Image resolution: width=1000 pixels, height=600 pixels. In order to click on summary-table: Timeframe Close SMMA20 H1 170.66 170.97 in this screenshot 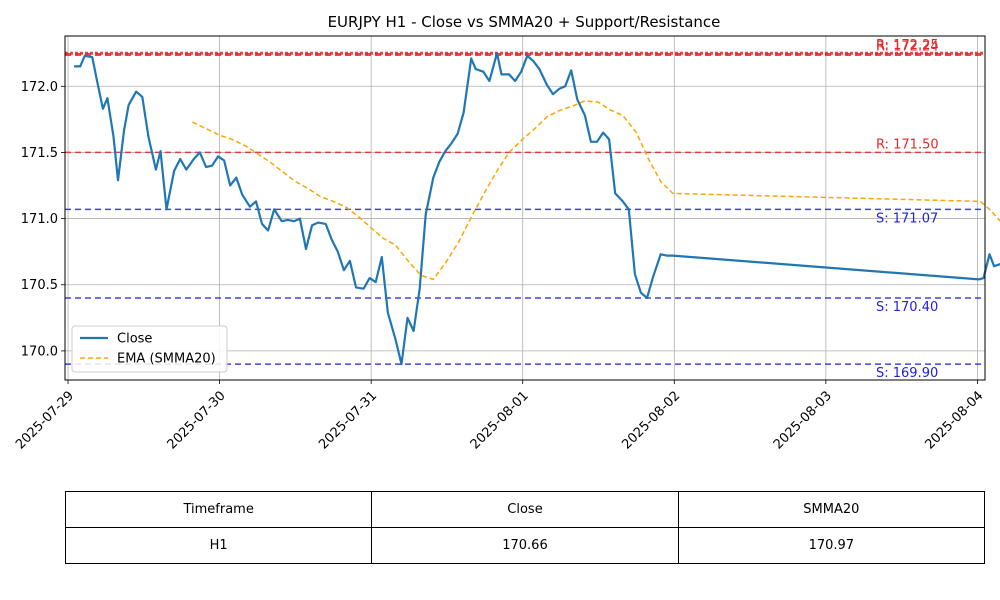, I will do `click(525, 527)`.